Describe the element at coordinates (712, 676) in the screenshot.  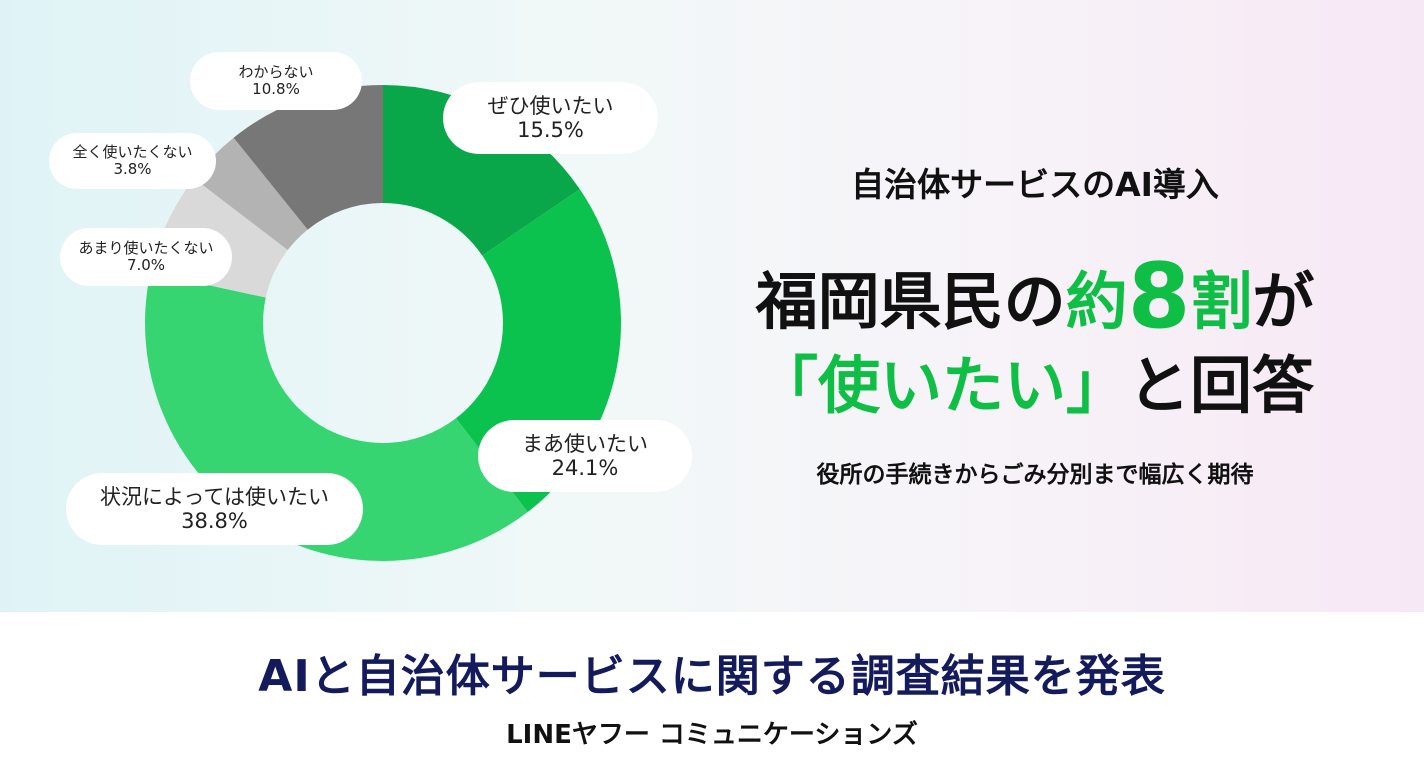
I see `footer-title: AIと自治体サービスに関する調査結果を発表` at that location.